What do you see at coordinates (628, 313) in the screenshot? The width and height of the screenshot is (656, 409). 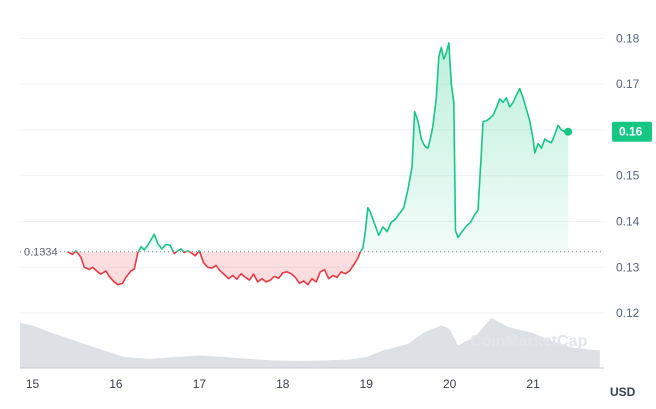 I see `y-tick-label: 0.12` at bounding box center [628, 313].